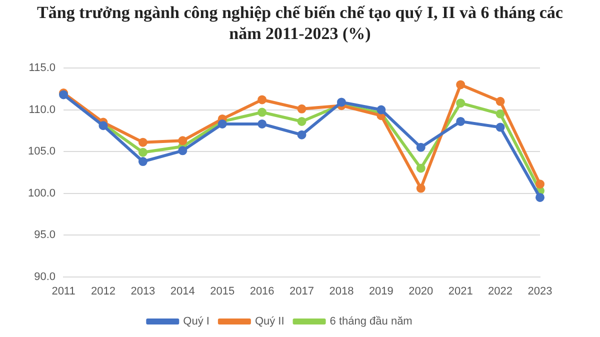  Describe the element at coordinates (341, 291) in the screenshot. I see `x-tick-label: 2018` at that location.